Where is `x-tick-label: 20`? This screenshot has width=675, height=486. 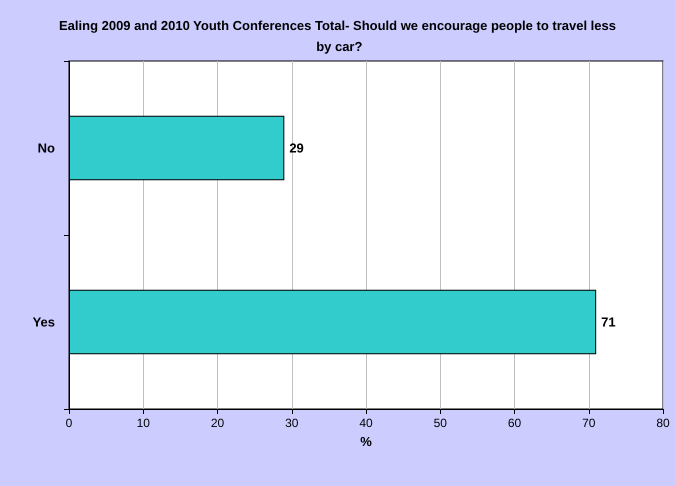
x-tick-label: 20 is located at coordinates (217, 423).